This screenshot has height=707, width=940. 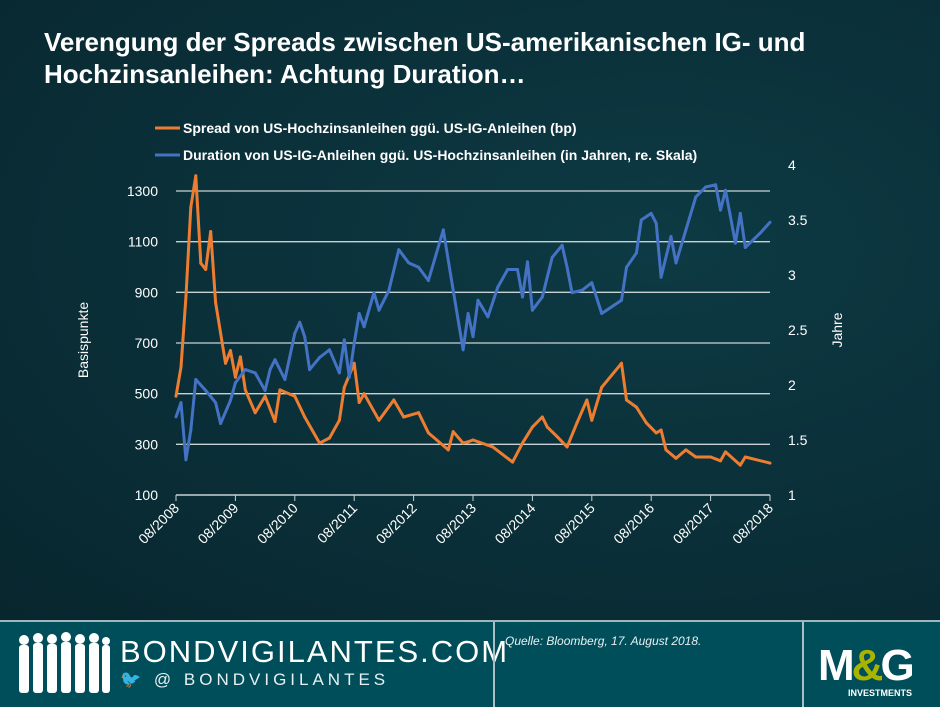 What do you see at coordinates (455, 523) in the screenshot?
I see `x-tick-label: 08/2013` at bounding box center [455, 523].